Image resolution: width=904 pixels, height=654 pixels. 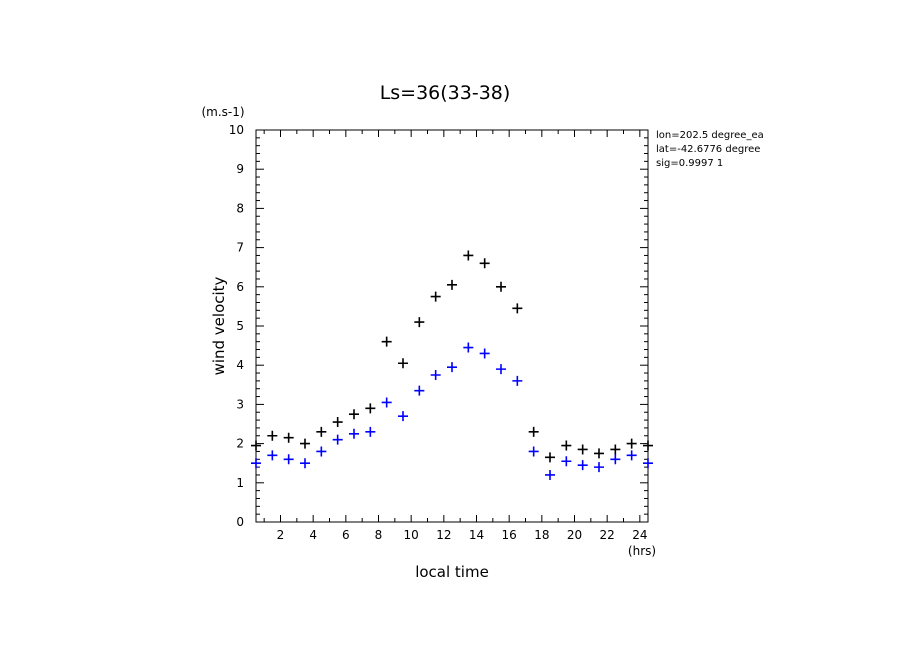 What do you see at coordinates (445, 93) in the screenshot?
I see `chart-title: Ls=36(33-38)` at bounding box center [445, 93].